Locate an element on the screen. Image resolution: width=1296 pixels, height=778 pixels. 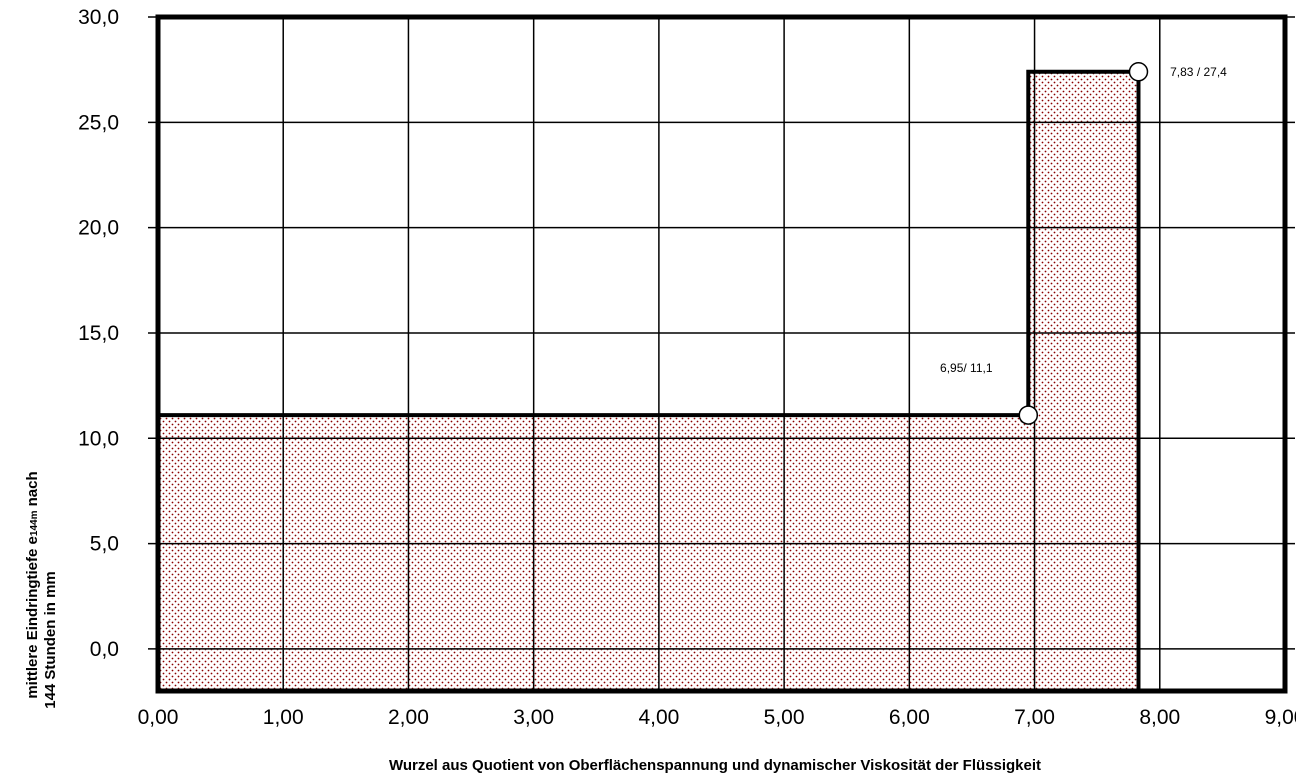
x-tick-label: 2,00 is located at coordinates (408, 717).